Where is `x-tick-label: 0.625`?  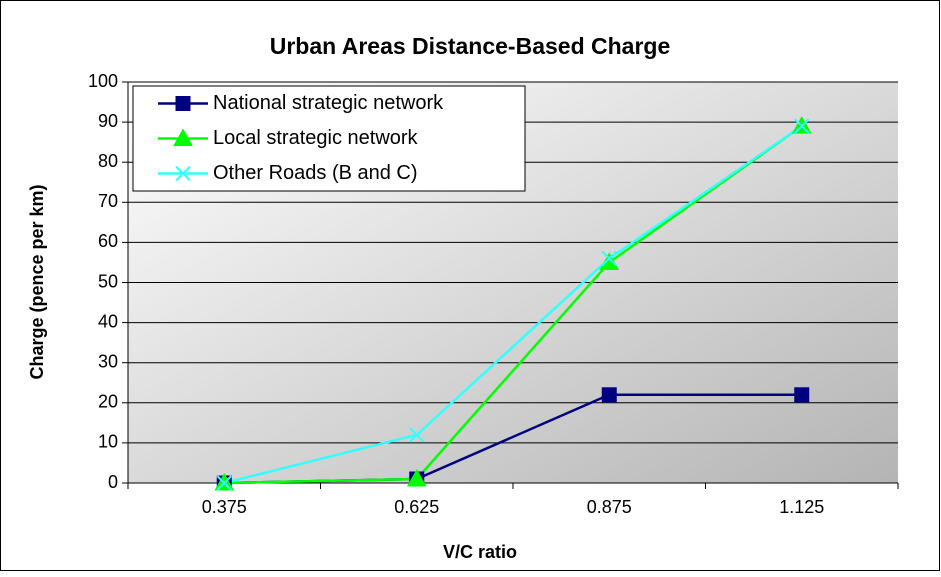 x-tick-label: 0.625 is located at coordinates (416, 507).